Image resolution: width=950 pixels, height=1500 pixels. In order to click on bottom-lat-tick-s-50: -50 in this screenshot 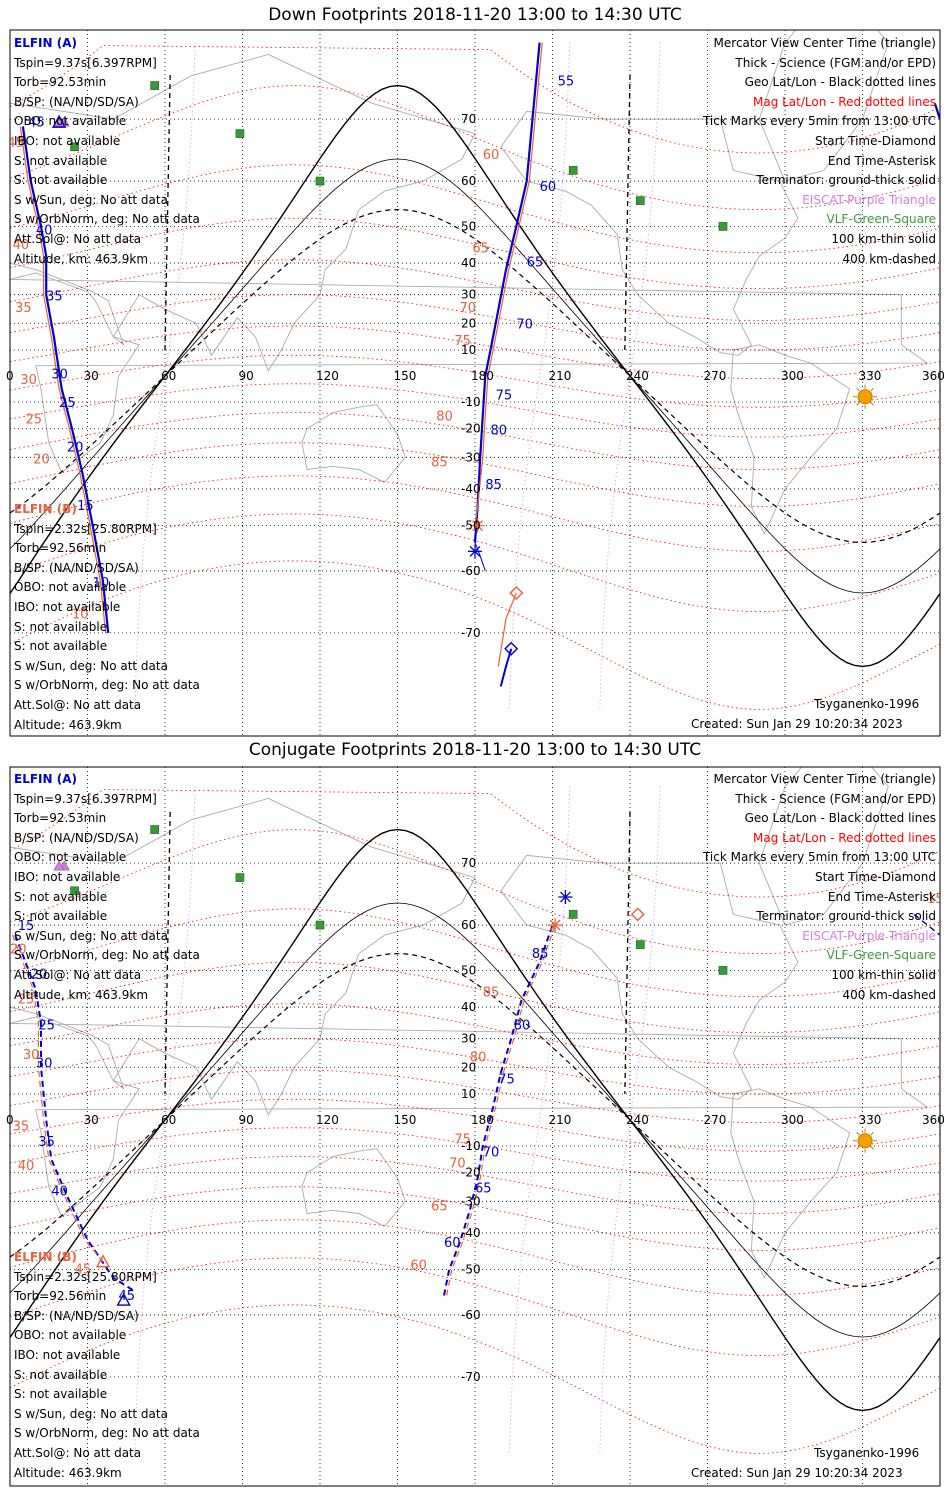, I will do `click(471, 1270)`.